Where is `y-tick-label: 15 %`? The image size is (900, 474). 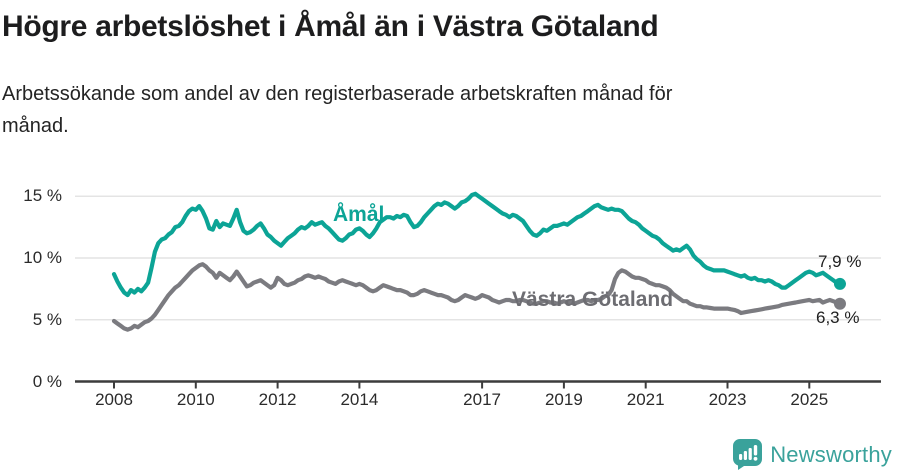
y-tick-label: 15 % is located at coordinates (42, 196).